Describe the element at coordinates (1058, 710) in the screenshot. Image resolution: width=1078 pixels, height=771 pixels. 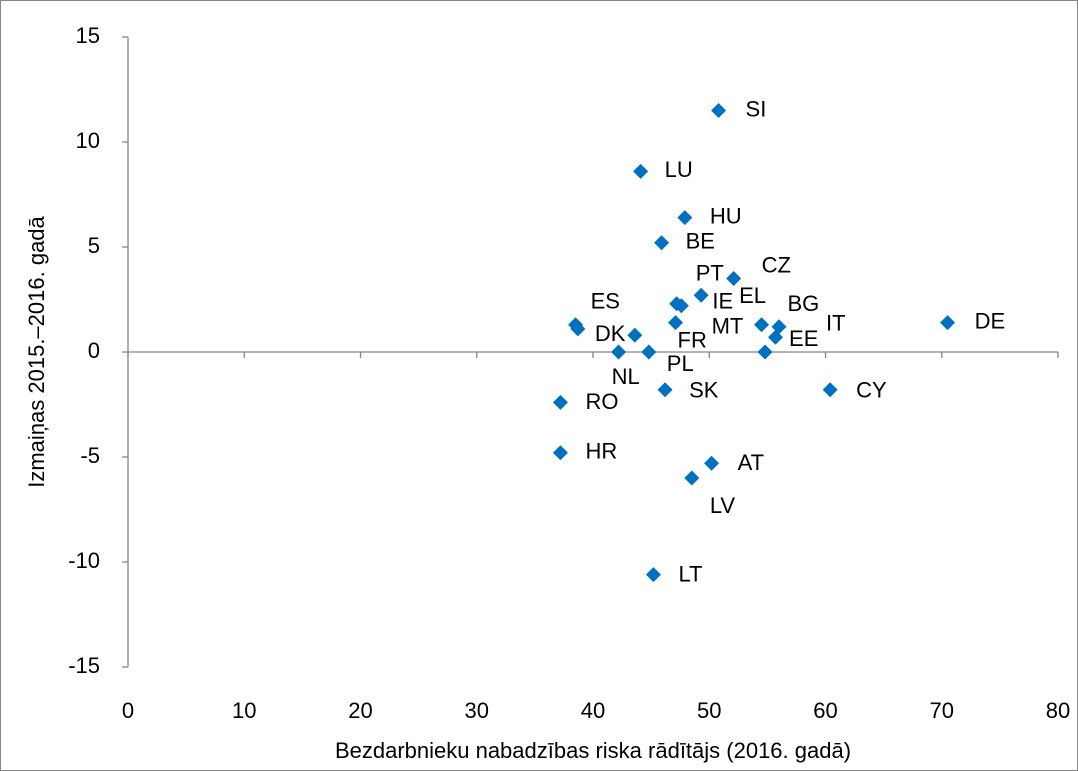
I see `x-tick-label: 80` at that location.